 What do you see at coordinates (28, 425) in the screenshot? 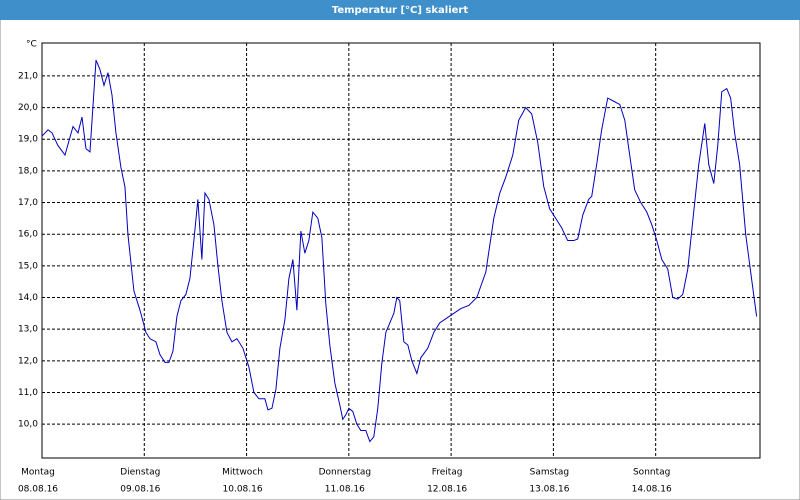
I see `y-tick-label: 10,0` at bounding box center [28, 425].